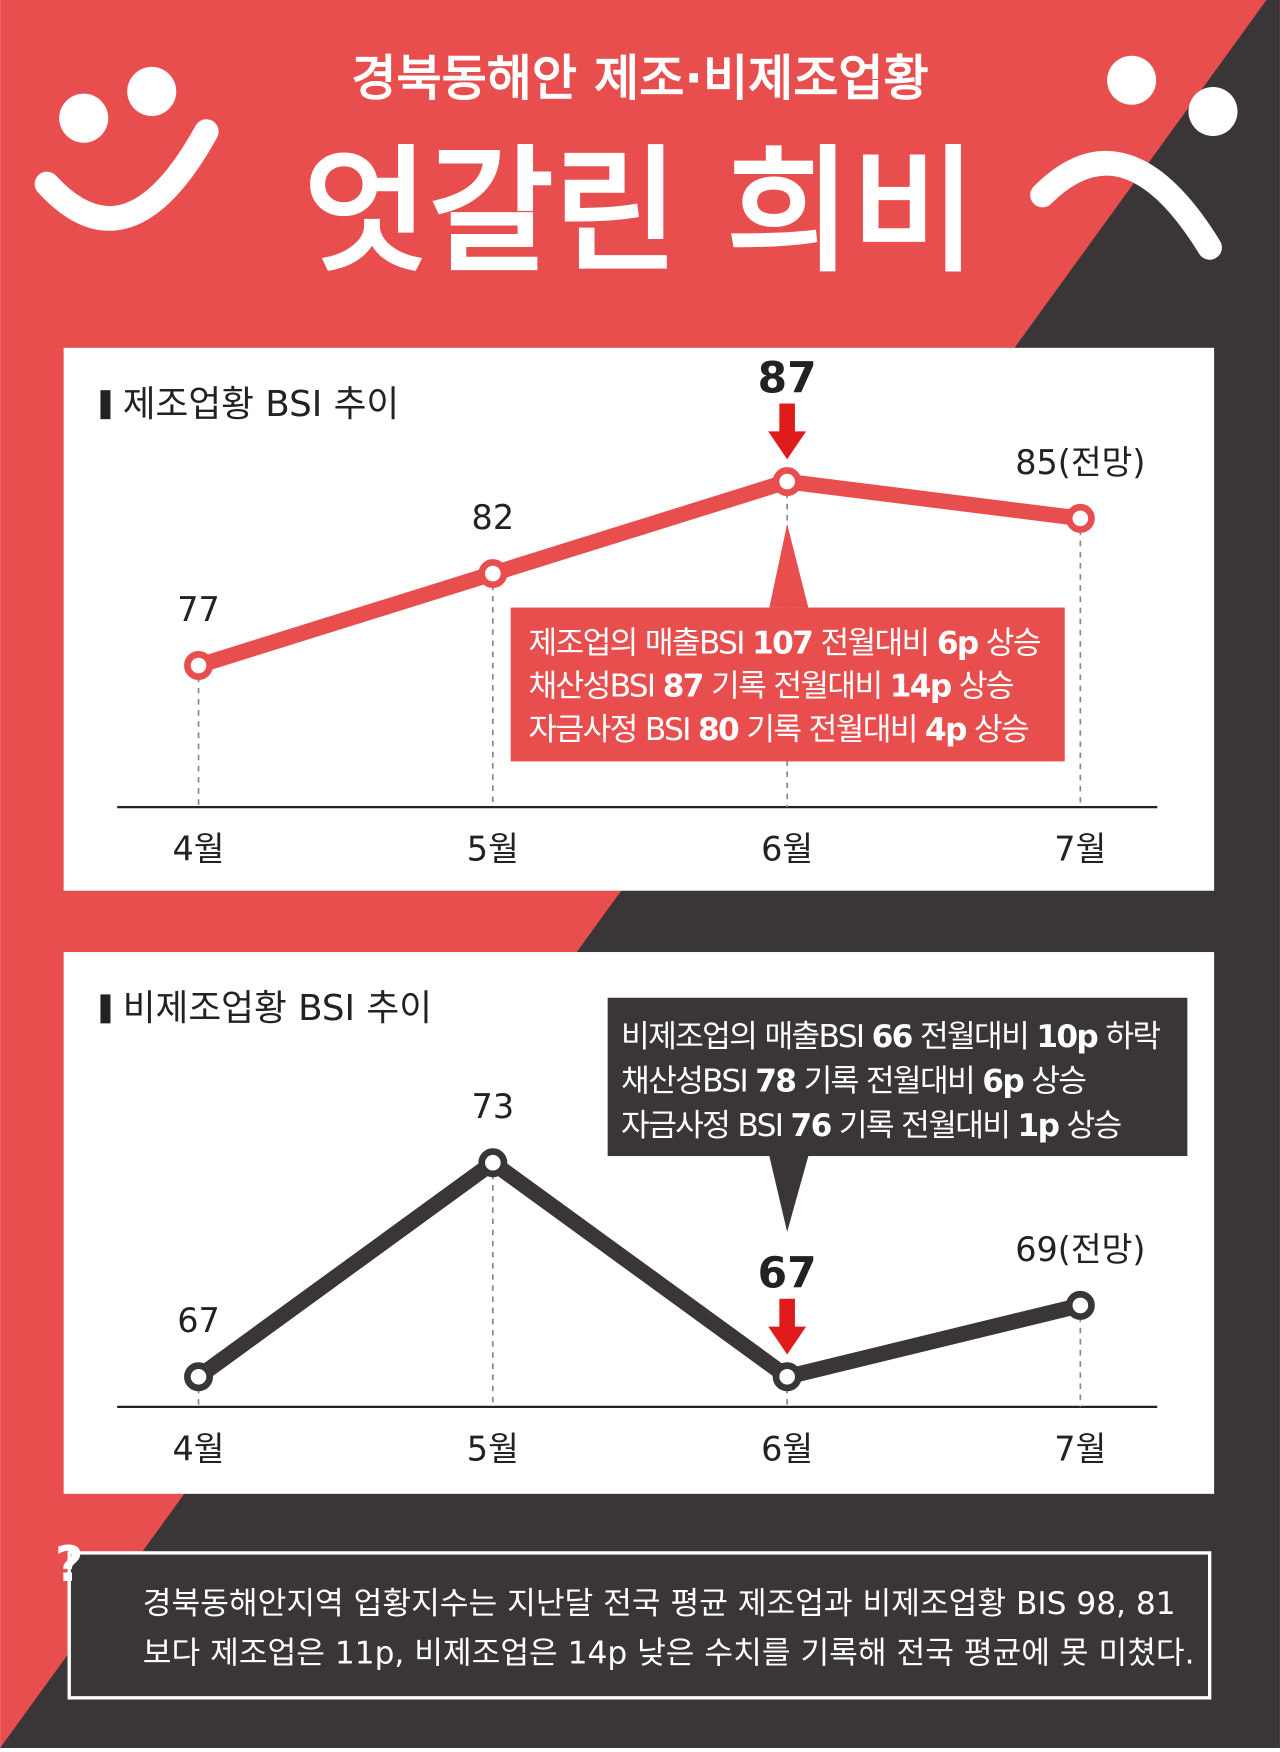 The width and height of the screenshot is (1280, 1752). What do you see at coordinates (782, 643) in the screenshot?
I see `annotation-text: 107` at bounding box center [782, 643].